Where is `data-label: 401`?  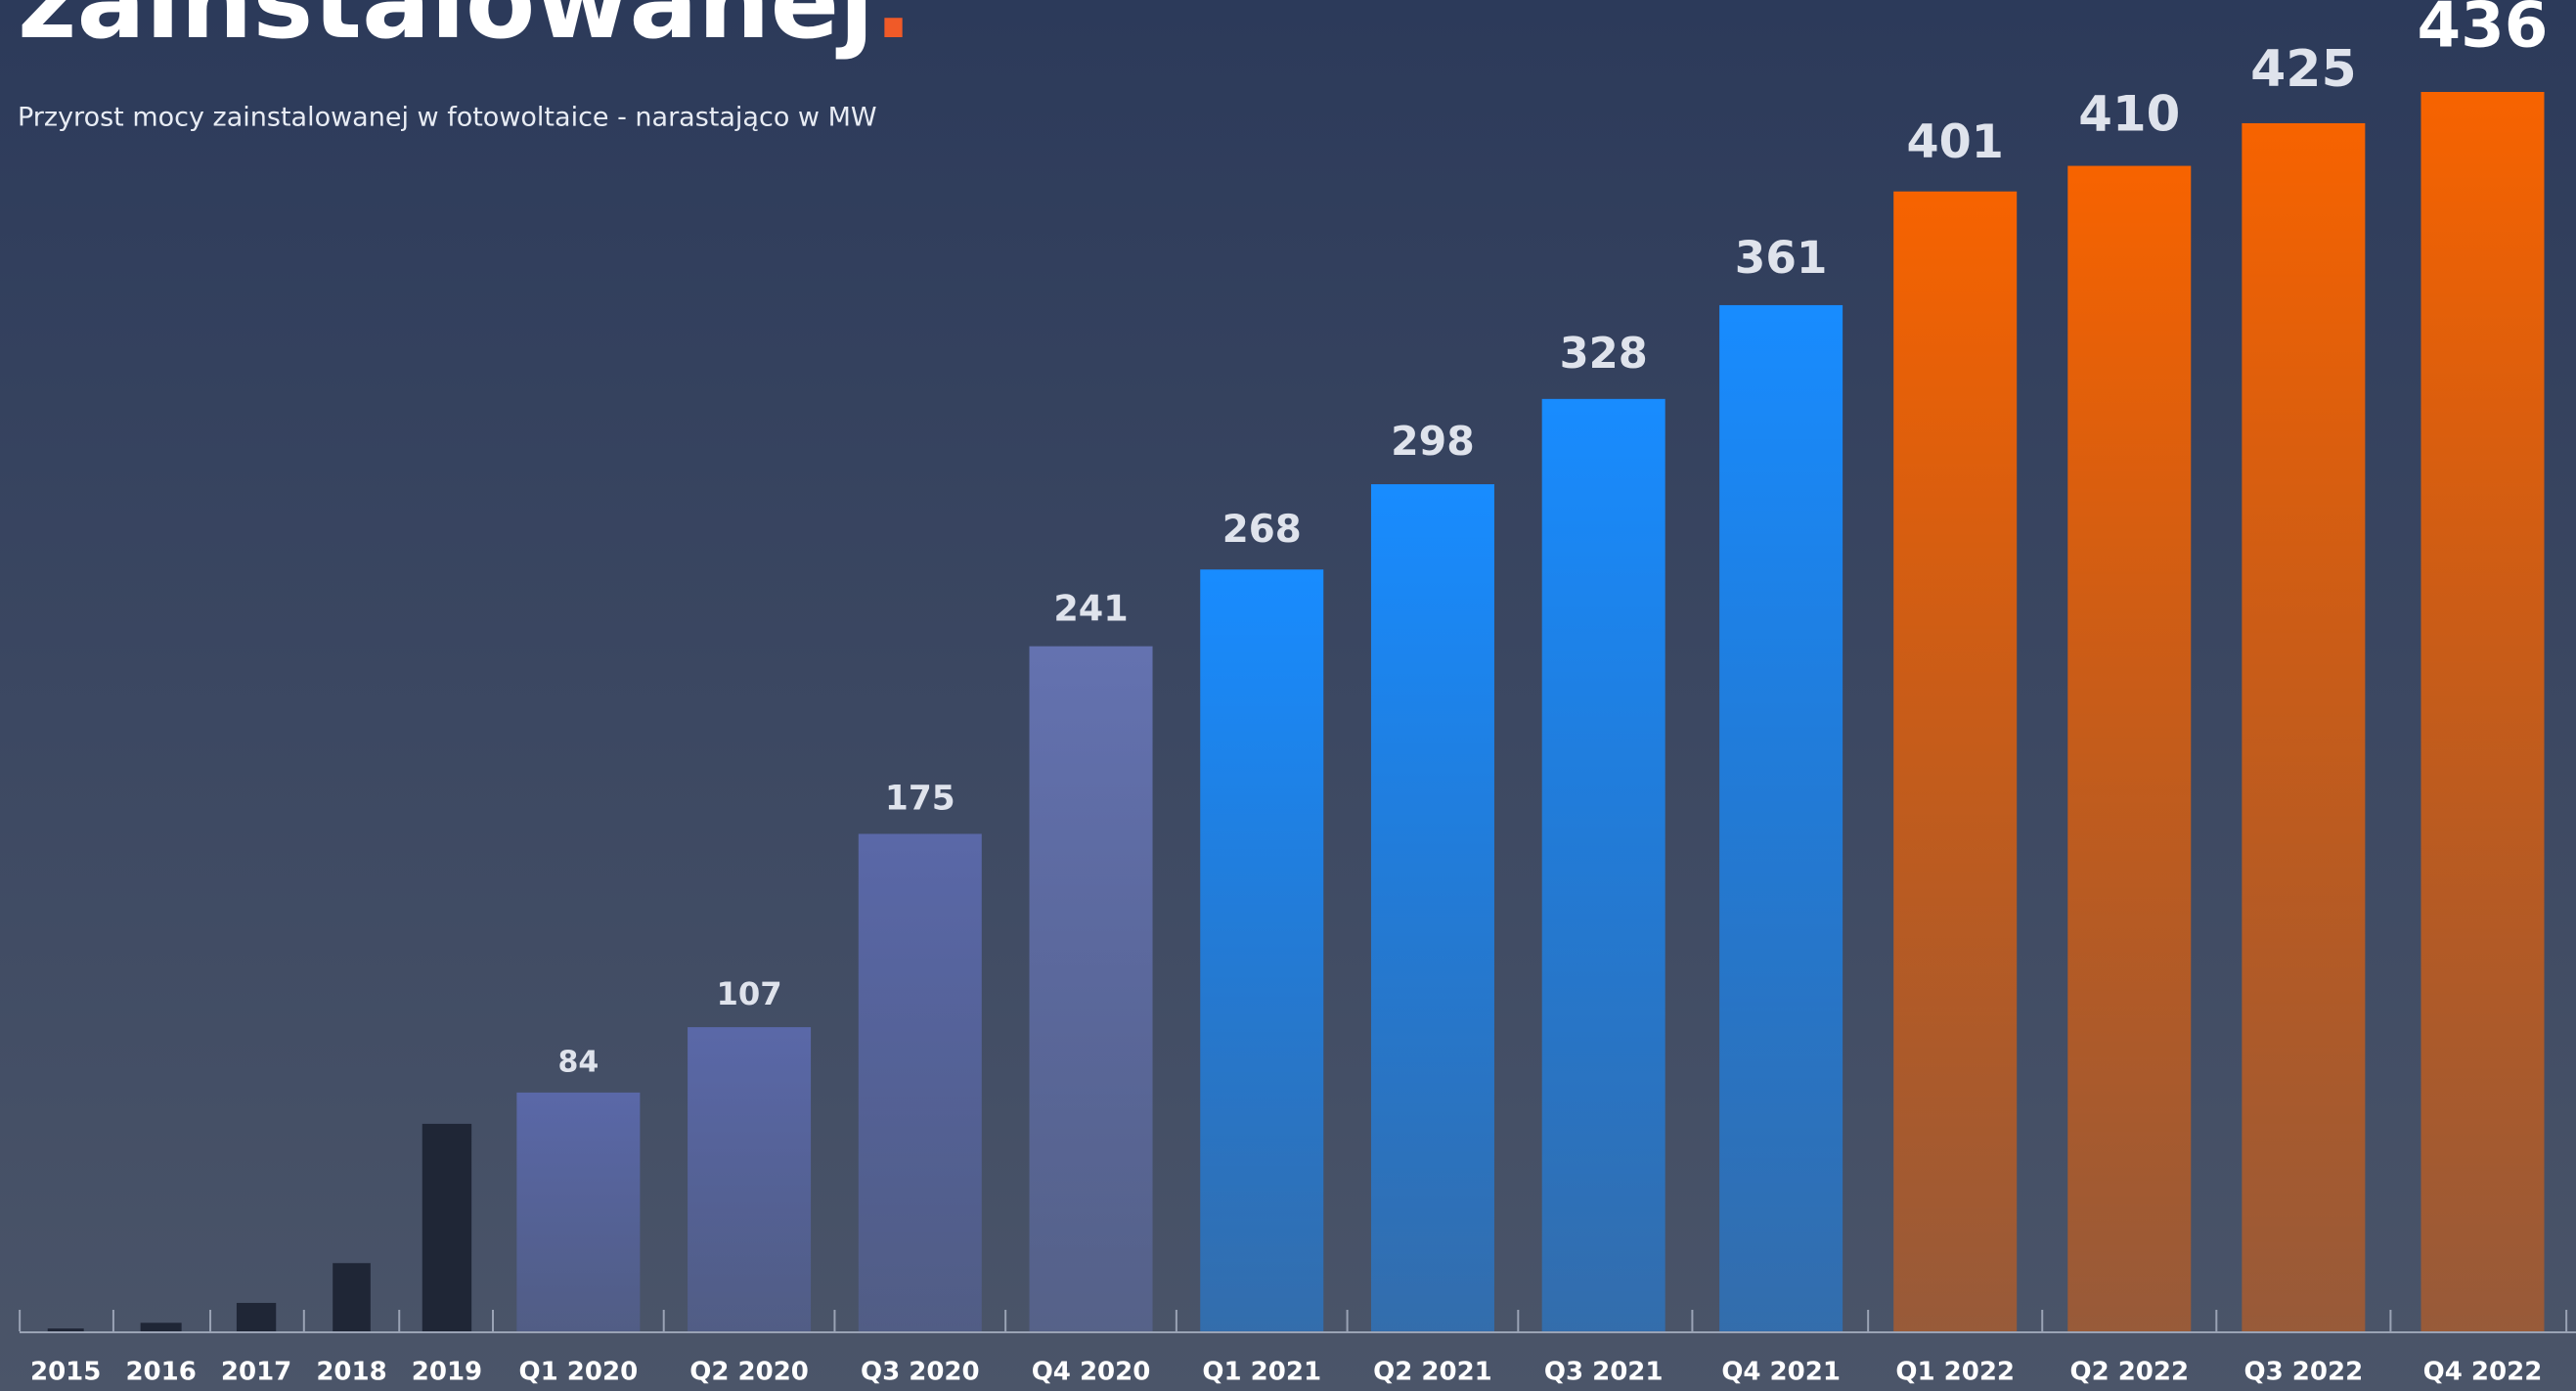 data-label: 401 is located at coordinates (1956, 142).